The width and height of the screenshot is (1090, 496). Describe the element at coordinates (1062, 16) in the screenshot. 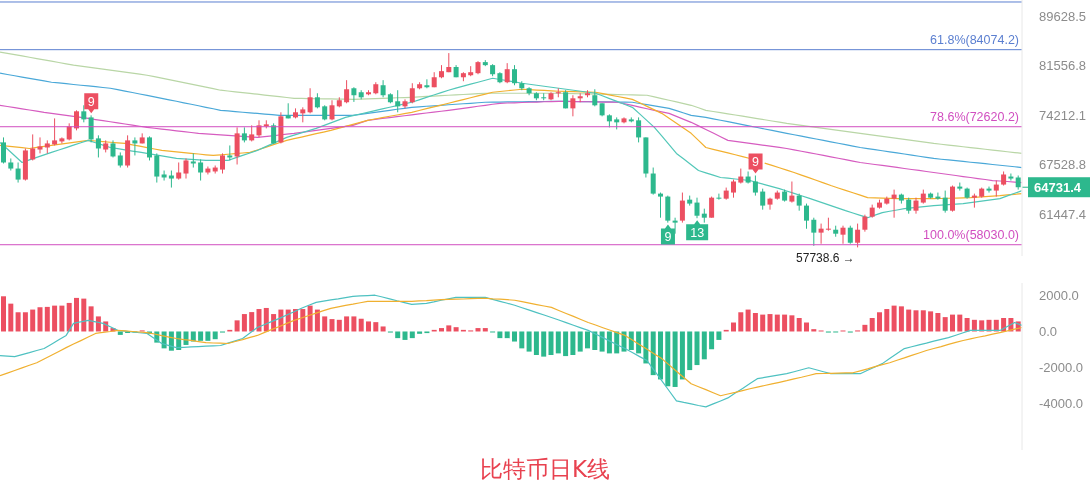

I see `y-tick-label: 89628.5` at that location.